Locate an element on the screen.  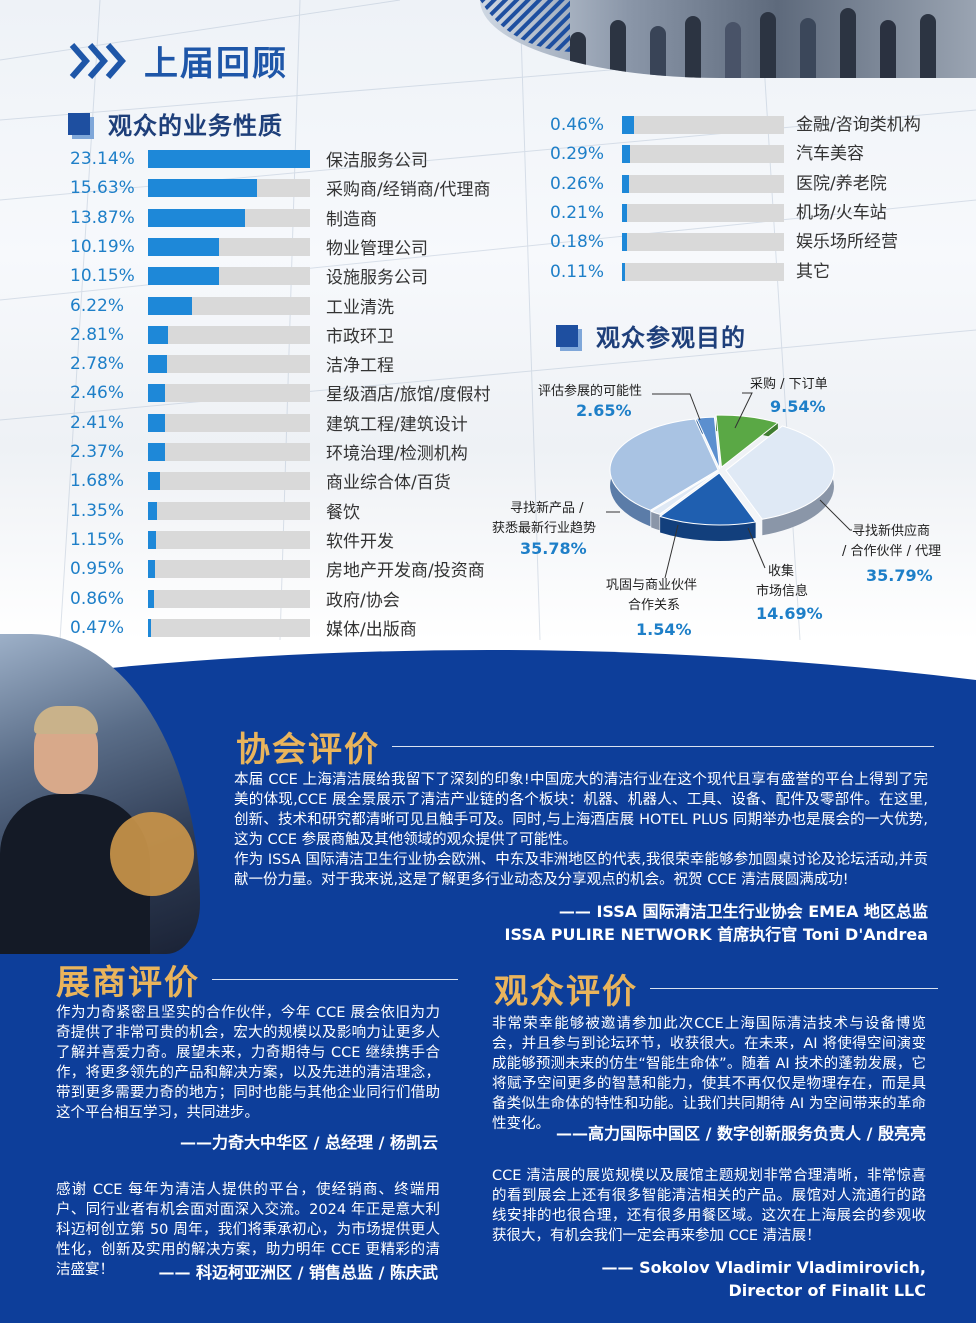
pie-value-purchase: 9.54% is located at coordinates (798, 406).